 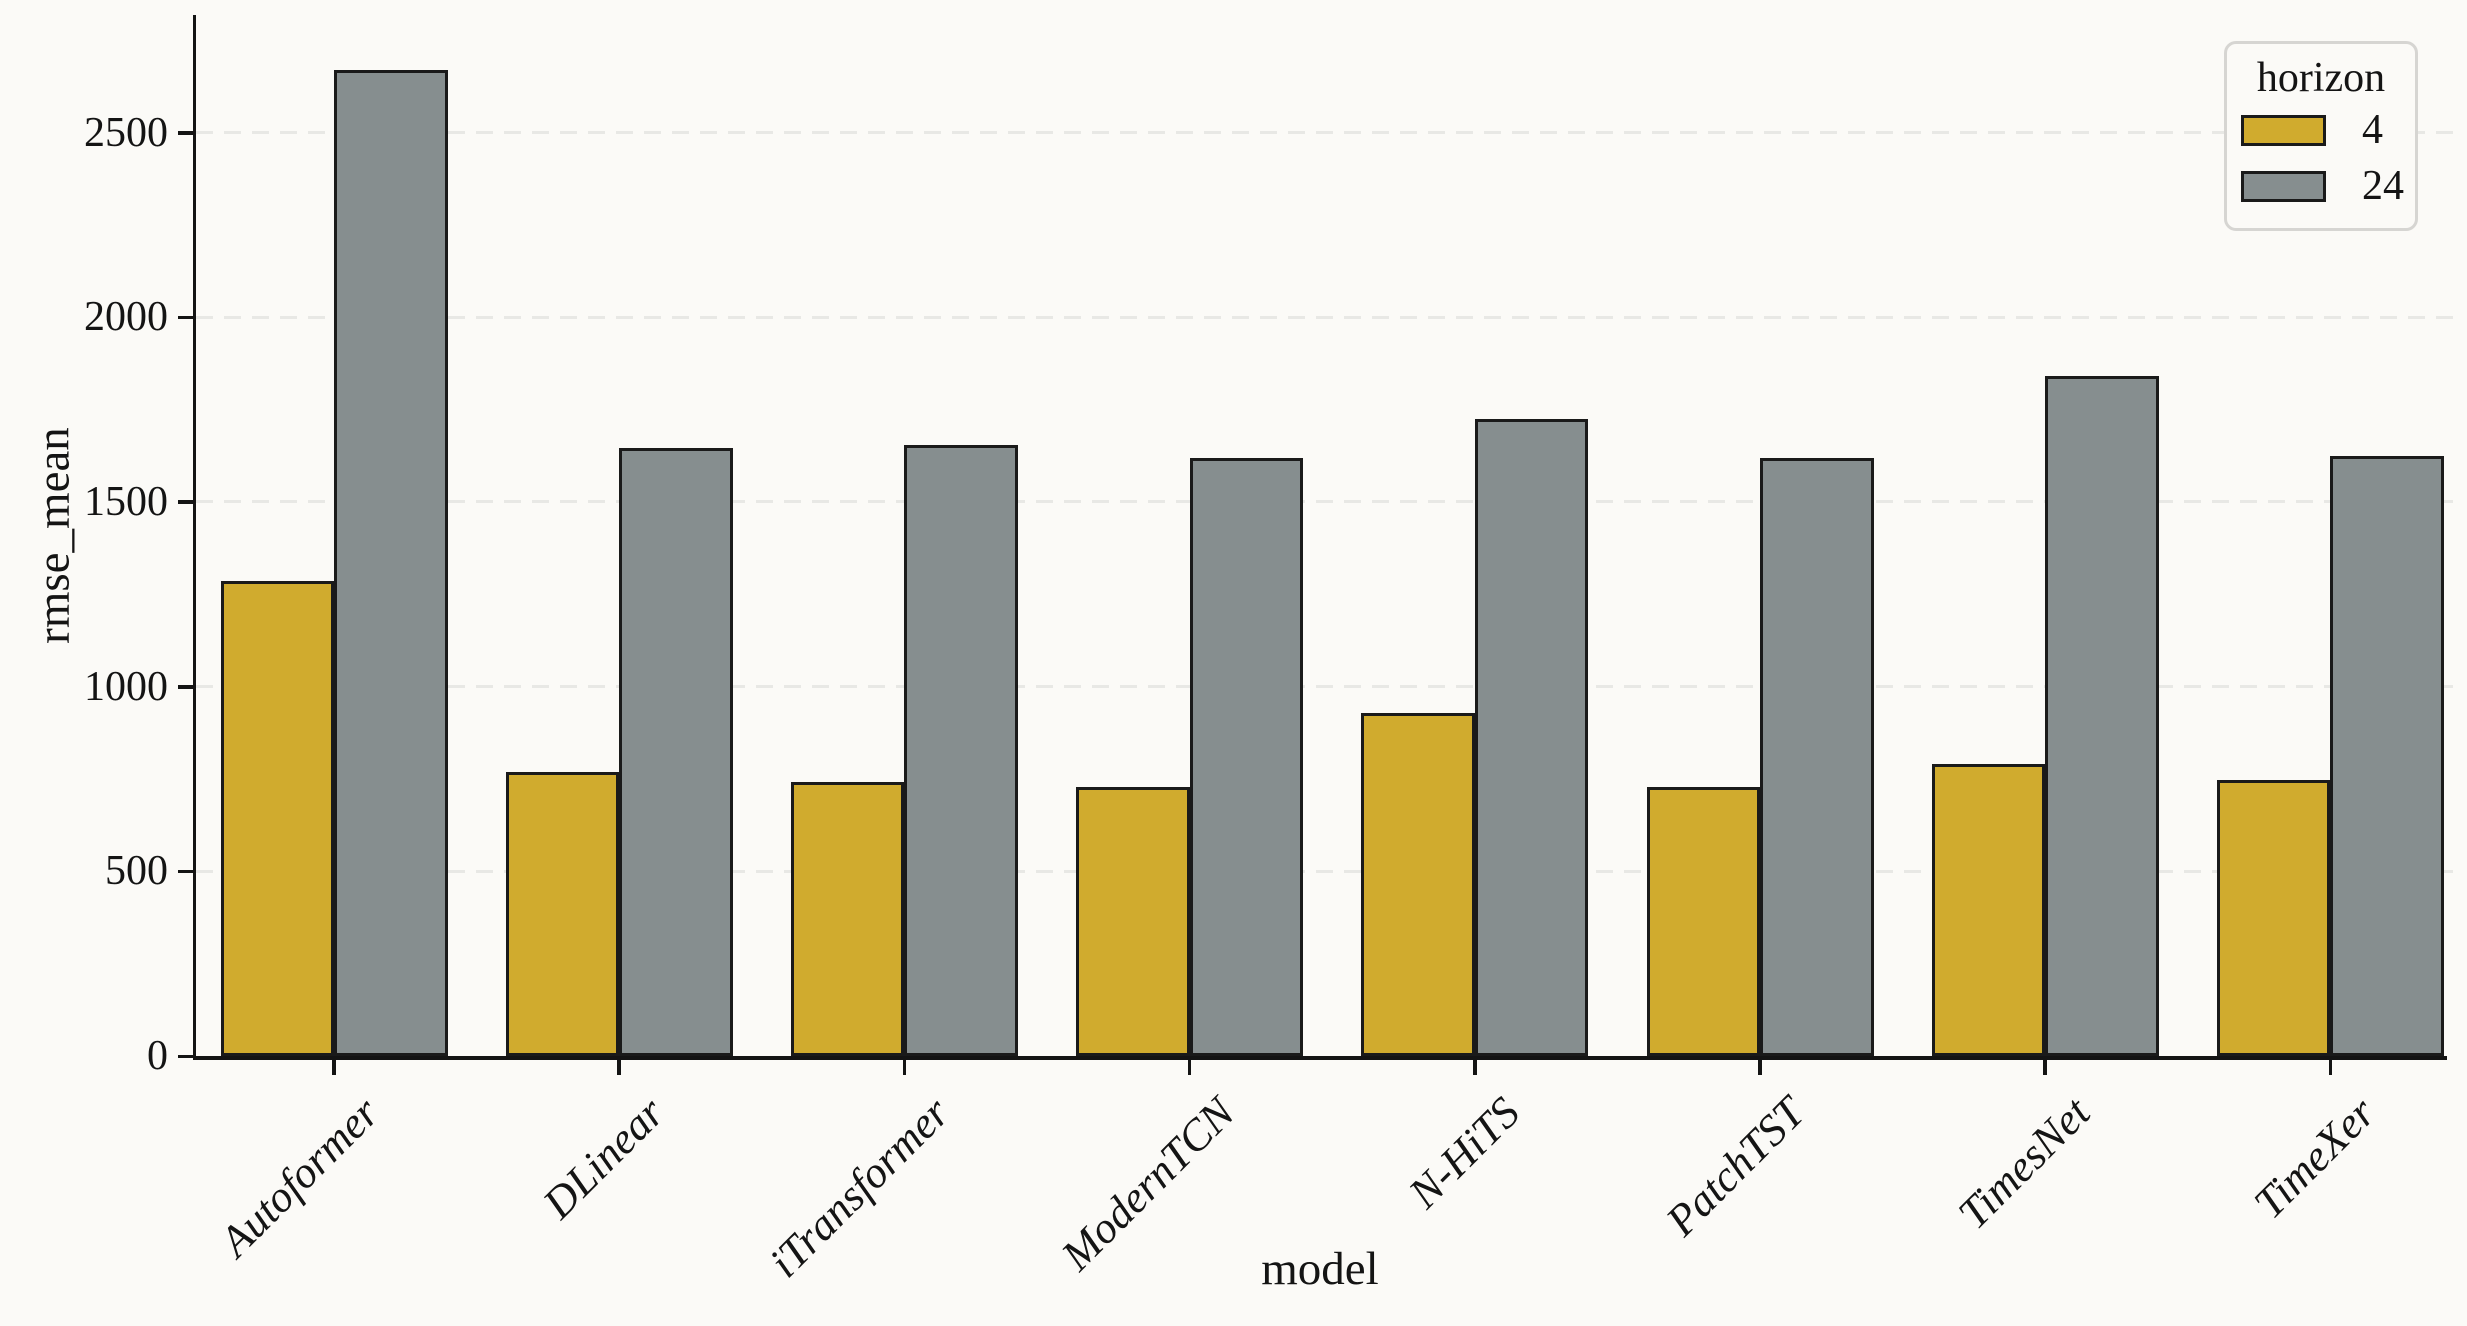 I want to click on legend-label-4: 4, so click(x=2372, y=130).